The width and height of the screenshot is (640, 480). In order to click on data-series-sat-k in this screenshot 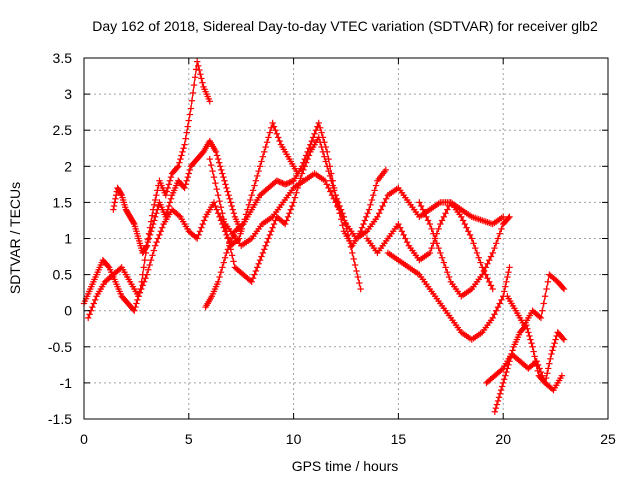, I will do `click(524, 372)`.